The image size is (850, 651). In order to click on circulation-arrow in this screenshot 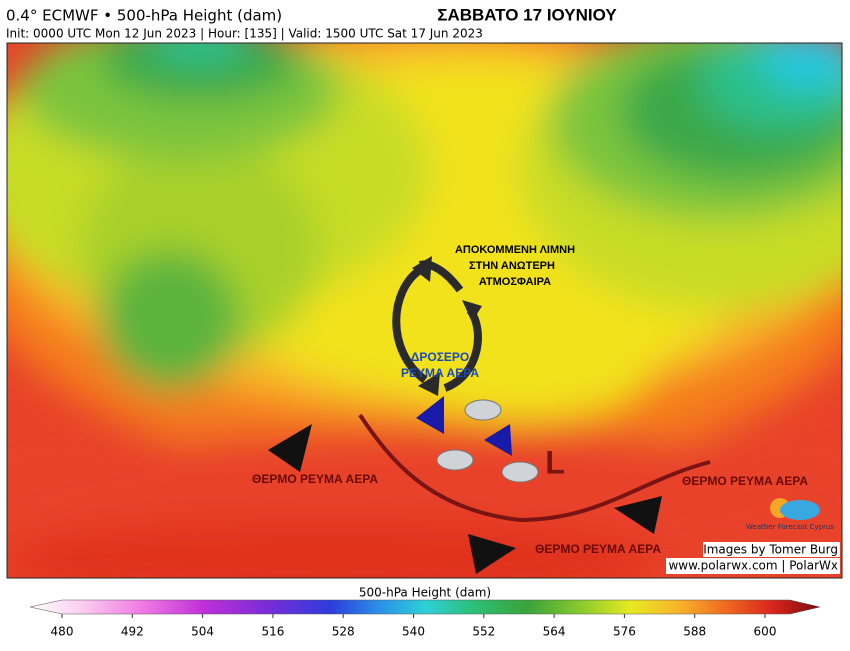, I will do `click(410, 325)`.